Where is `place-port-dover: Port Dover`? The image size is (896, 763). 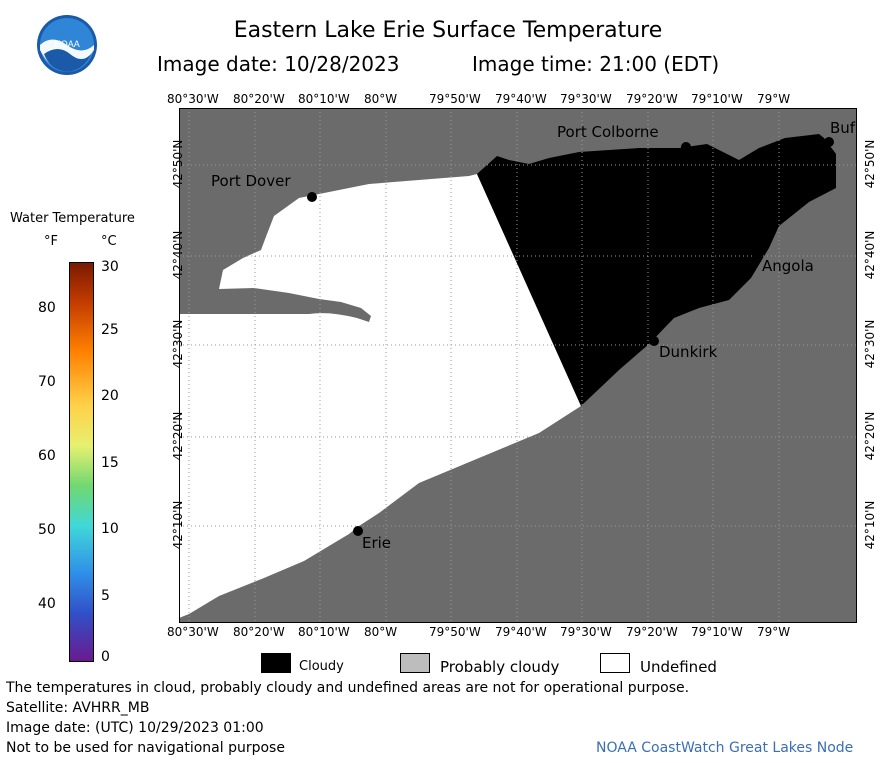
place-port-dover: Port Dover is located at coordinates (251, 181).